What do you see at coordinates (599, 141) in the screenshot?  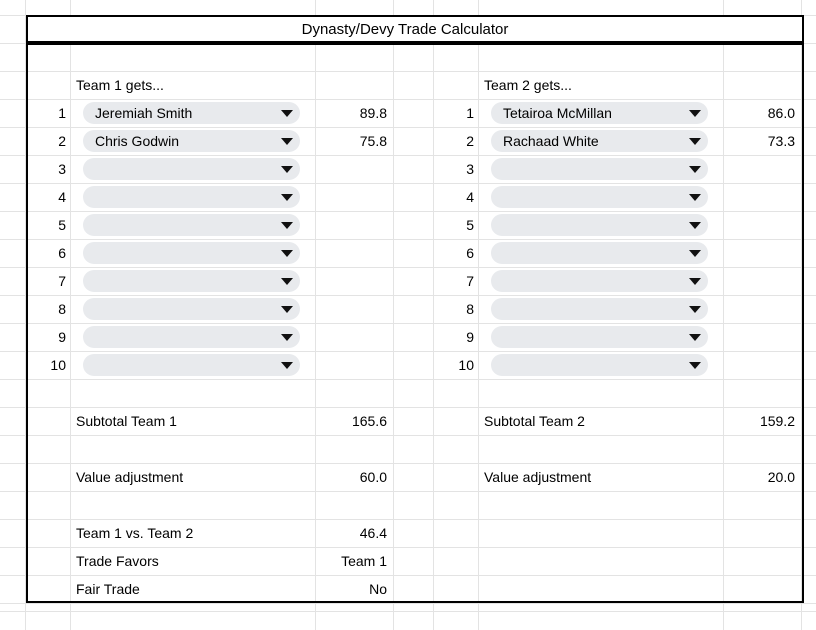 I see `player-dropdown: Rachaad White` at bounding box center [599, 141].